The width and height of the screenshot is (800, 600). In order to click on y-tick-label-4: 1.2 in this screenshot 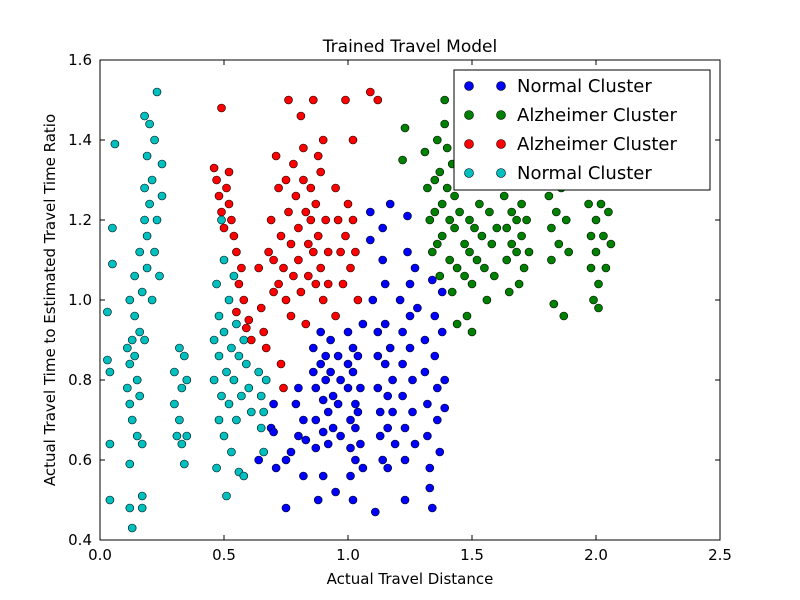, I will do `click(80, 220)`.